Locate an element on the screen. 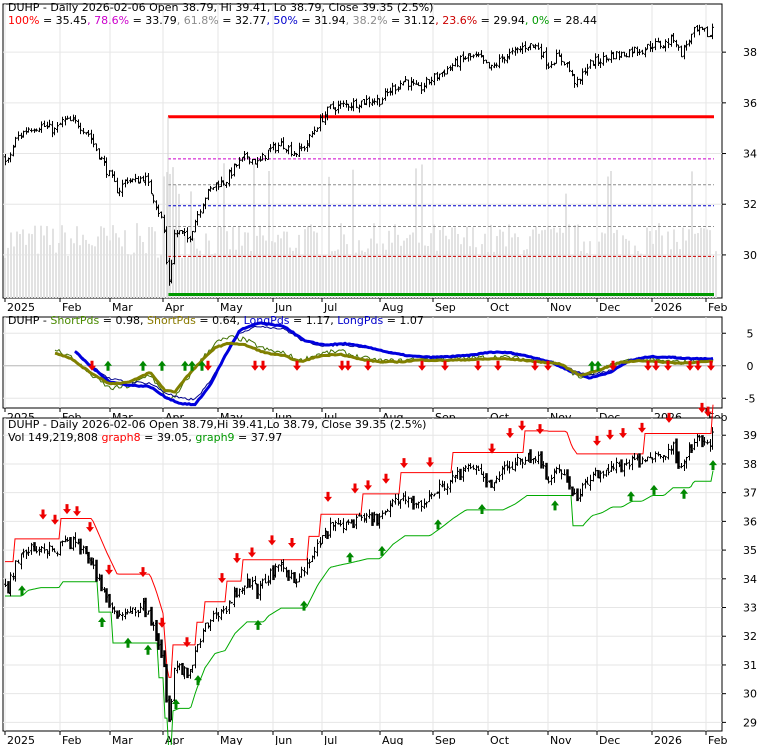  fib-legend-label: , 23.6% is located at coordinates (456, 20).